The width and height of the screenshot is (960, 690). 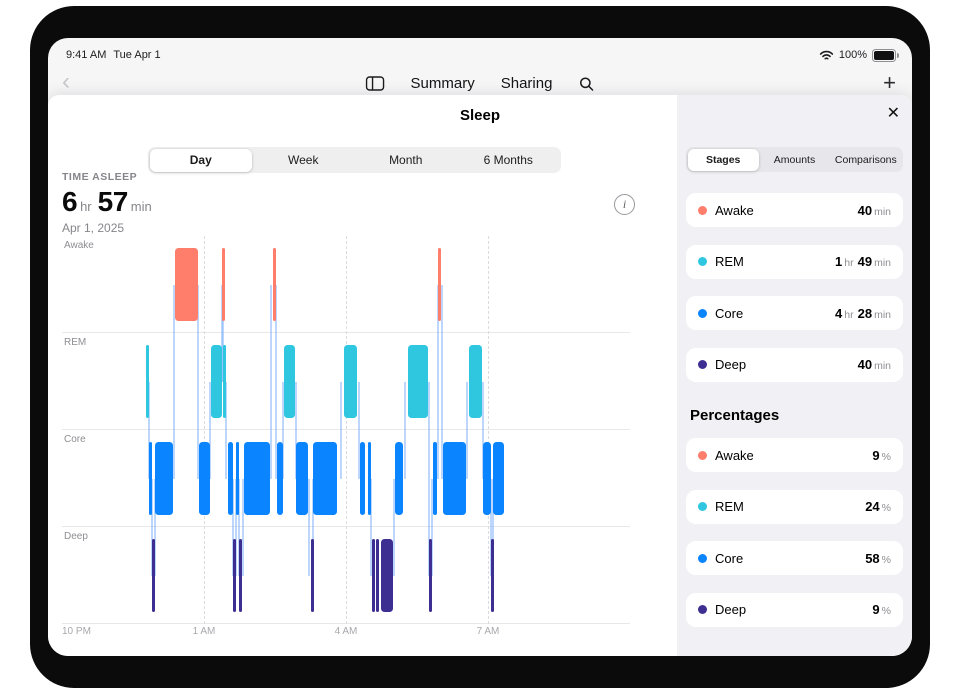 What do you see at coordinates (303, 160) in the screenshot?
I see `range-tab-week: Week` at bounding box center [303, 160].